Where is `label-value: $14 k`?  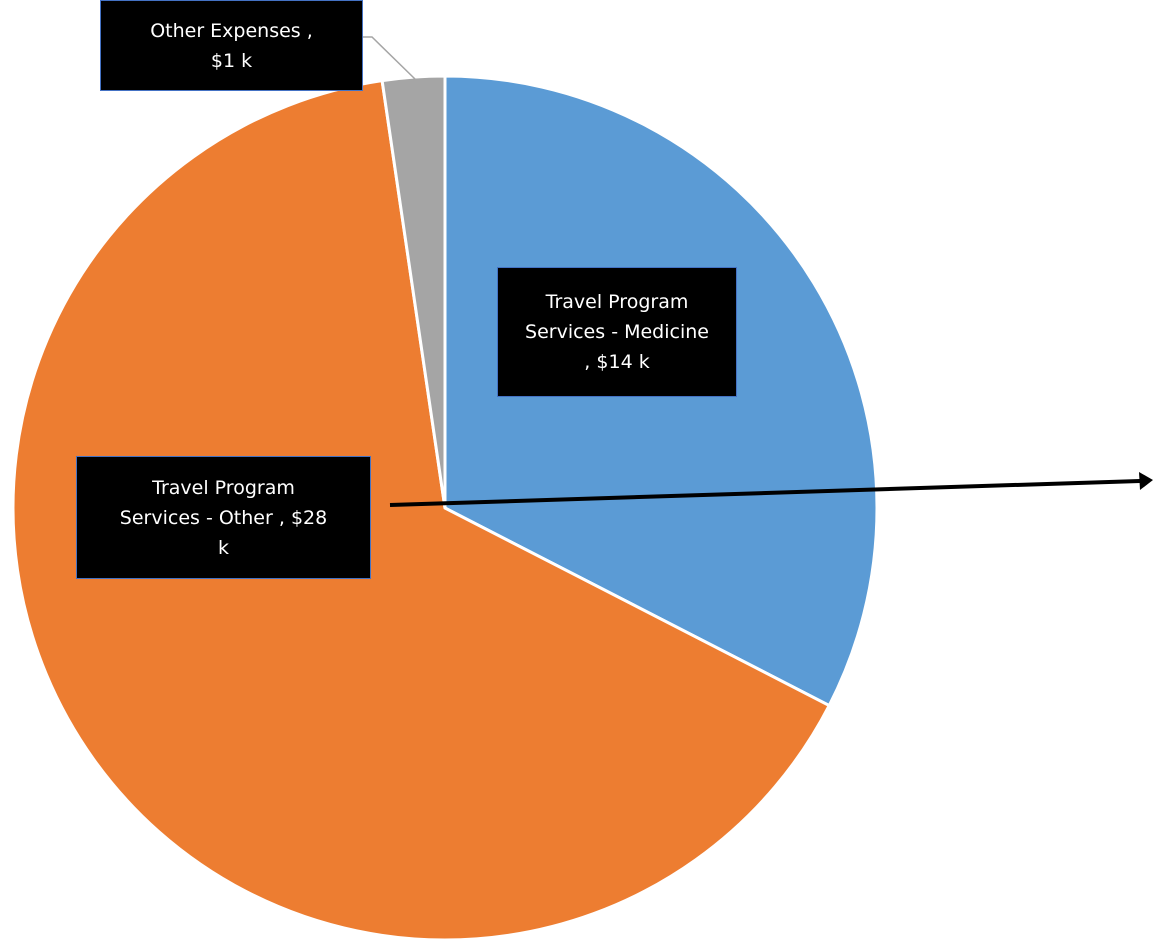
label-value: $14 k is located at coordinates (623, 362).